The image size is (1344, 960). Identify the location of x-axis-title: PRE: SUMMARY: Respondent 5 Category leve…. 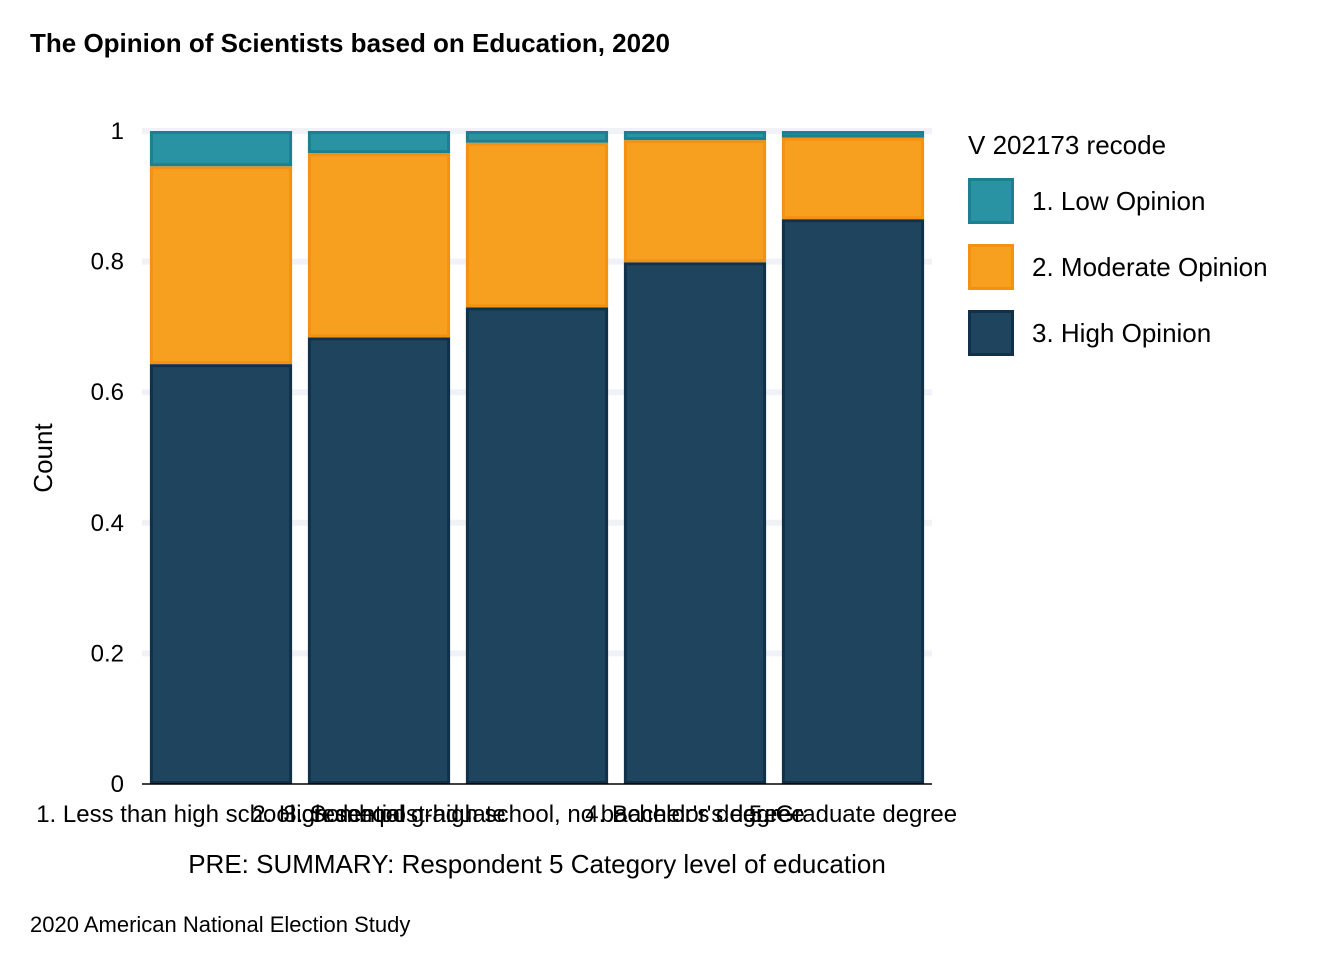
(537, 864).